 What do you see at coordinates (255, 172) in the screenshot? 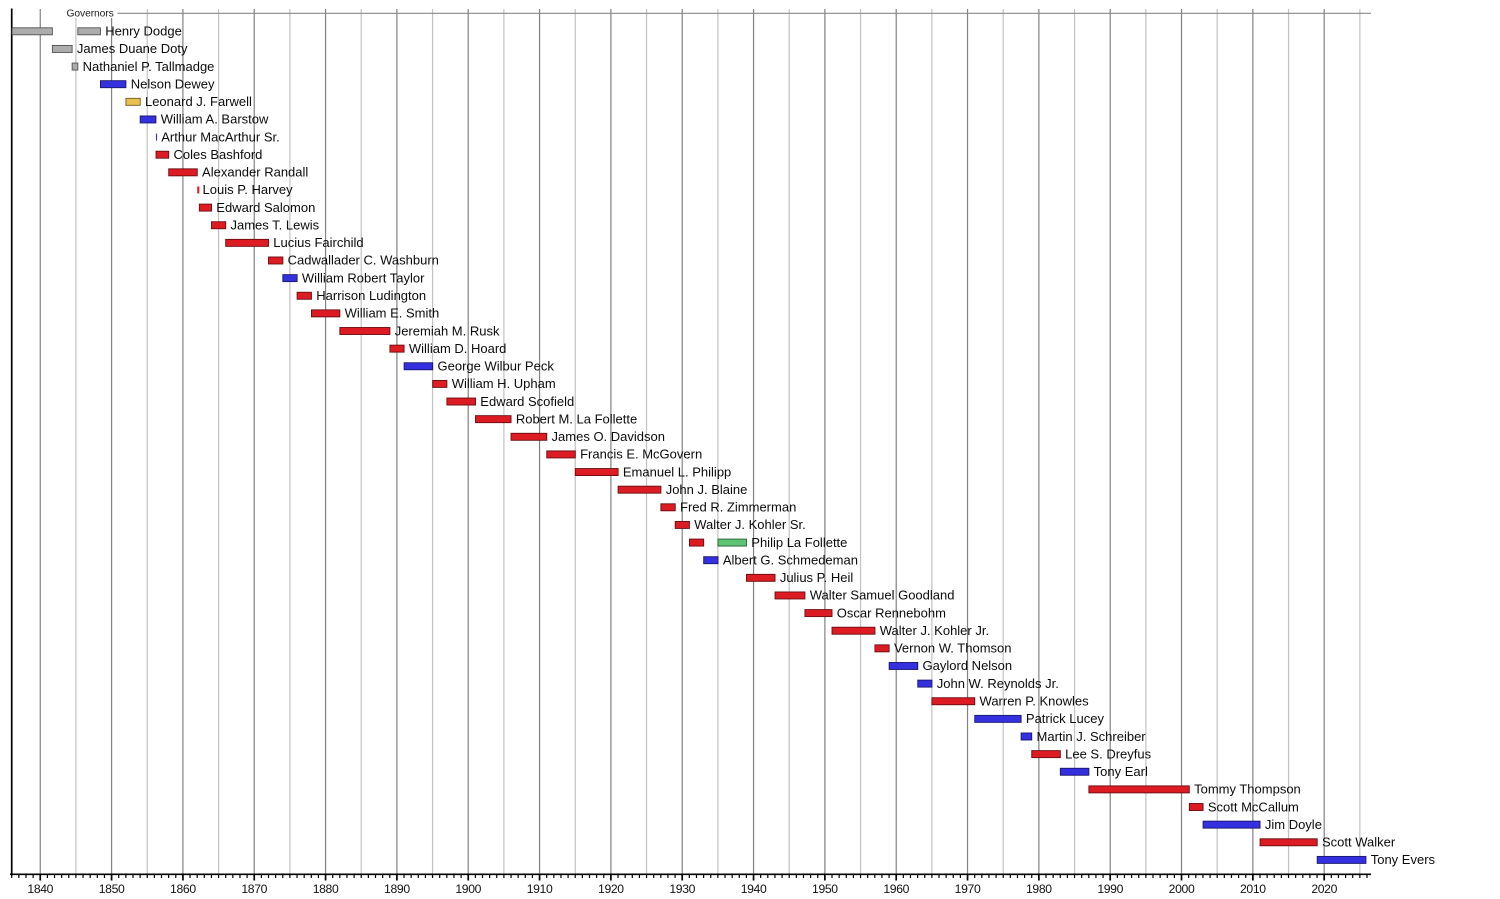
I see `svg-text: Alexander Randall` at bounding box center [255, 172].